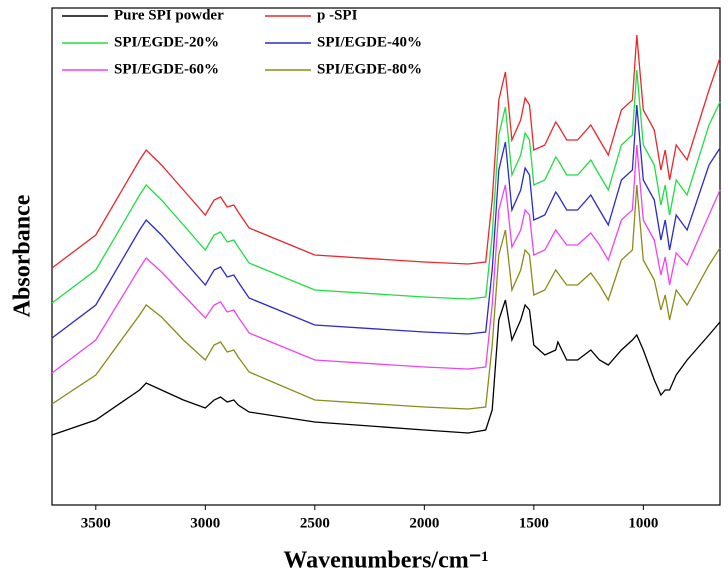 This screenshot has height=584, width=728. I want to click on x-axis-label: Wavenumbers/cm⁻¹, so click(385, 561).